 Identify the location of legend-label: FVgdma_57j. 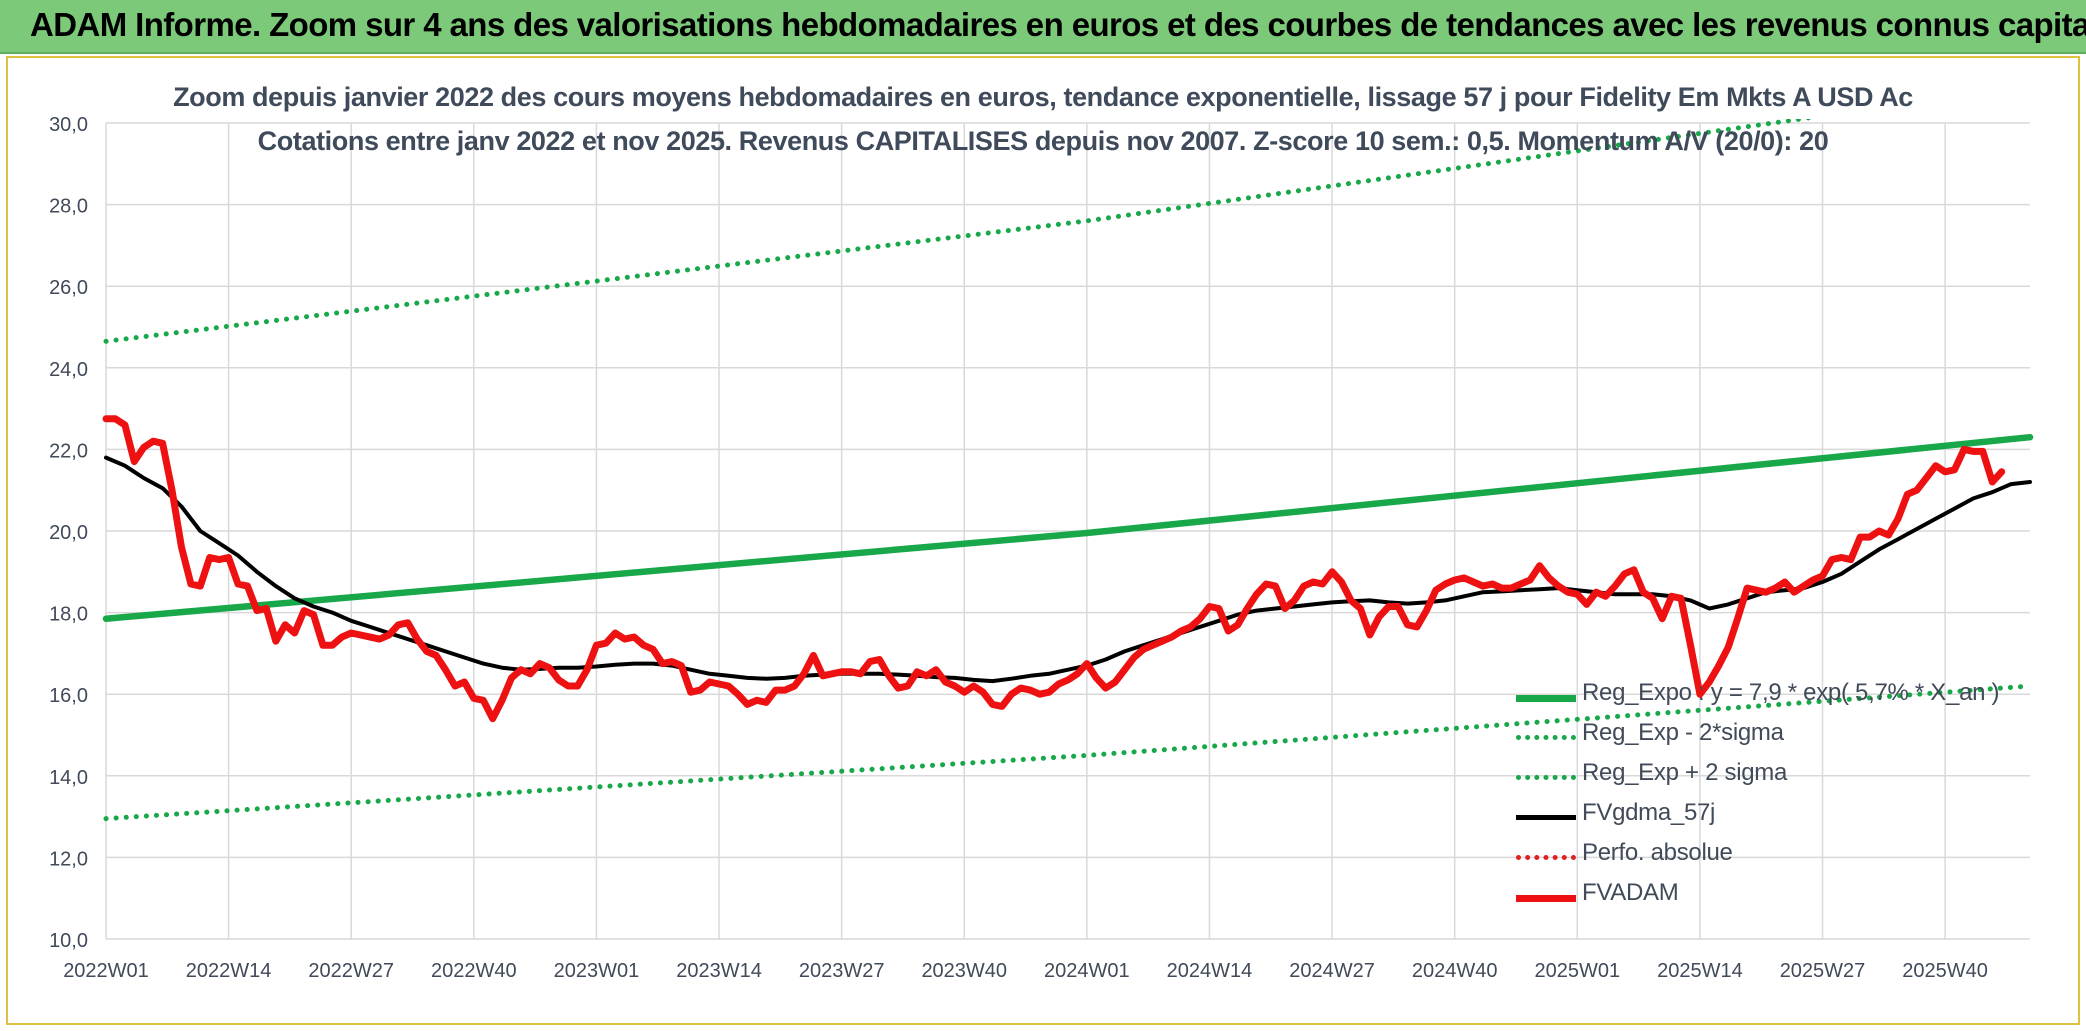
(1649, 812).